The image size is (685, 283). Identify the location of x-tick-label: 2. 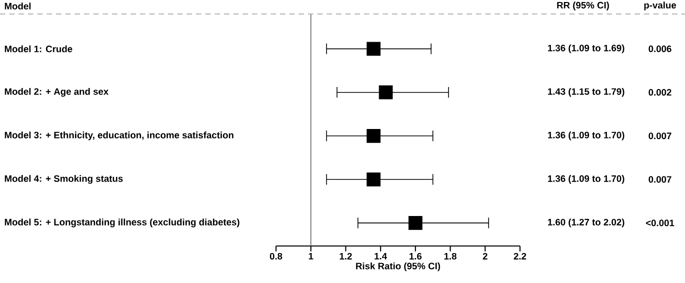
(485, 256).